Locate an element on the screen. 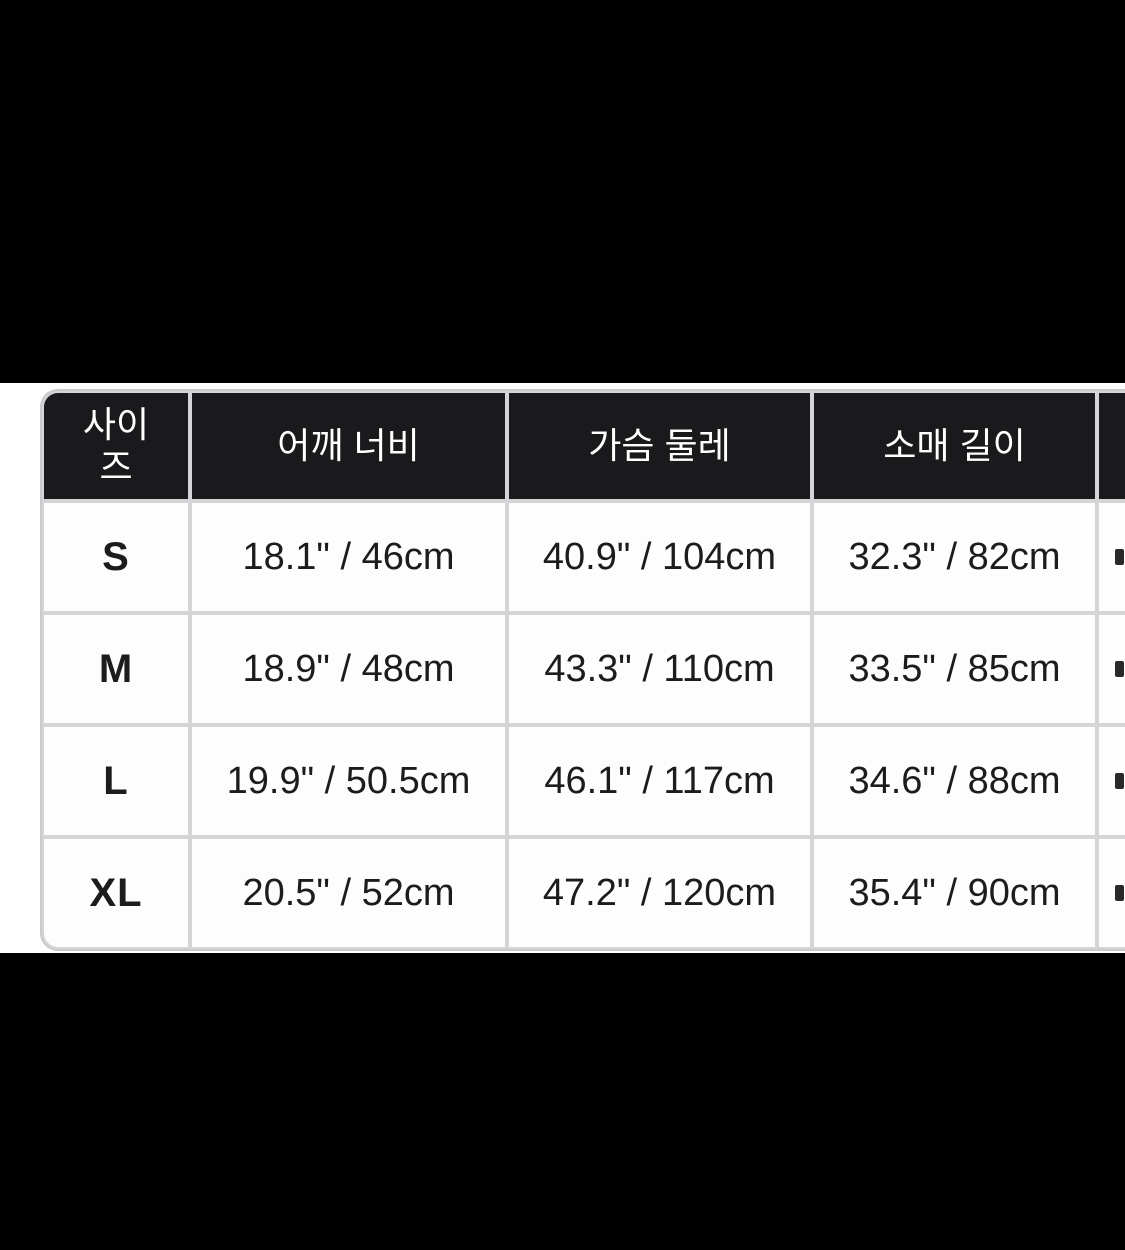 Image resolution: width=1125 pixels, height=1250 pixels. header-cell-shoulder-width: 어깨 너비 is located at coordinates (348, 446).